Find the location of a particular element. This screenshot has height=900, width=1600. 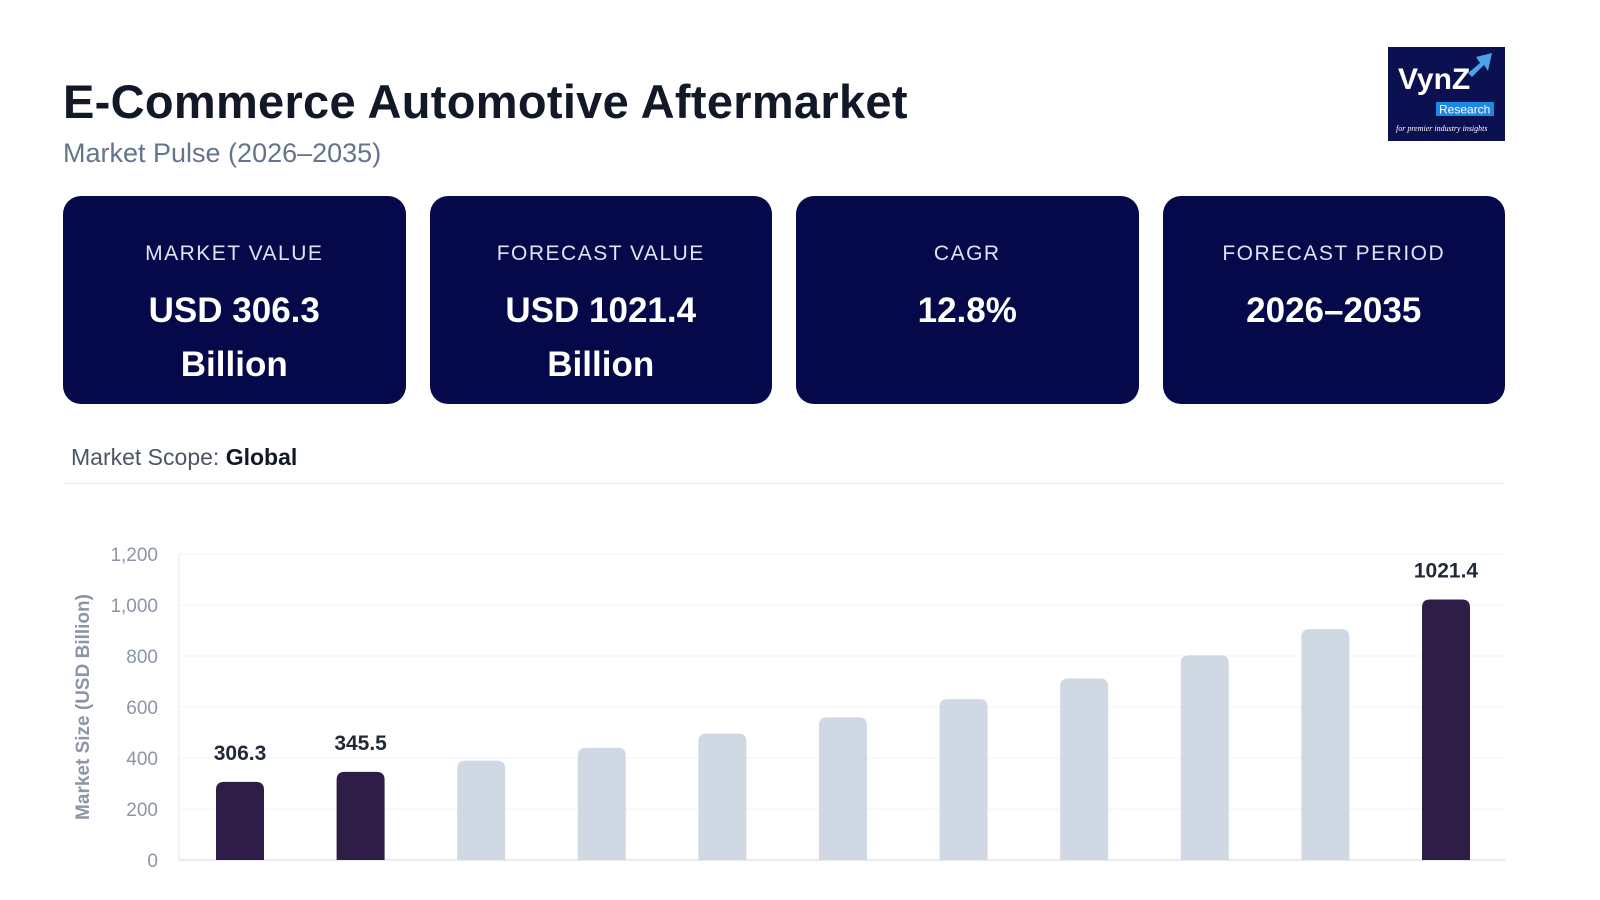

card-value: 2026–2035 is located at coordinates (1334, 310).